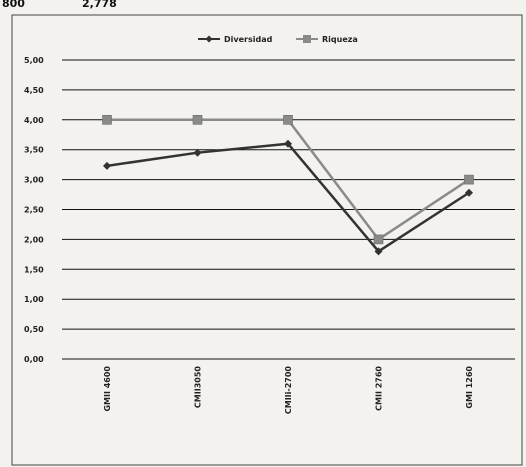 The image size is (526, 467). Describe the element at coordinates (13, 5) in the screenshot. I see `top-fragment-left: 800` at that location.